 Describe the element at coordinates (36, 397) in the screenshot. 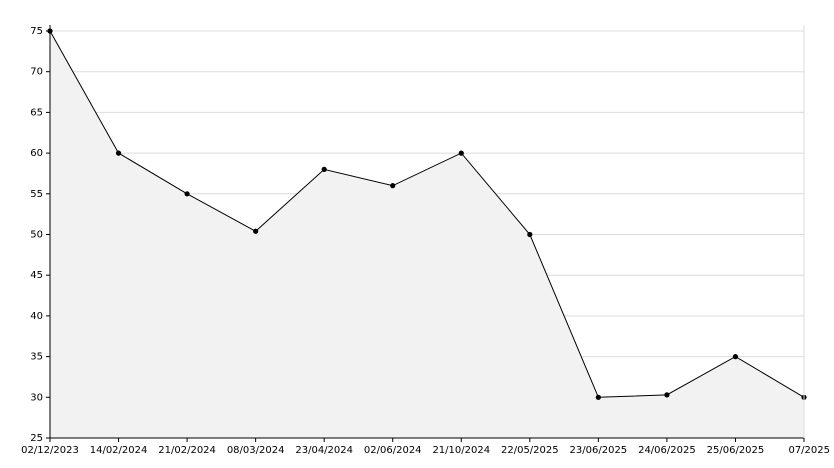

I see `y-tick-label: 30` at that location.